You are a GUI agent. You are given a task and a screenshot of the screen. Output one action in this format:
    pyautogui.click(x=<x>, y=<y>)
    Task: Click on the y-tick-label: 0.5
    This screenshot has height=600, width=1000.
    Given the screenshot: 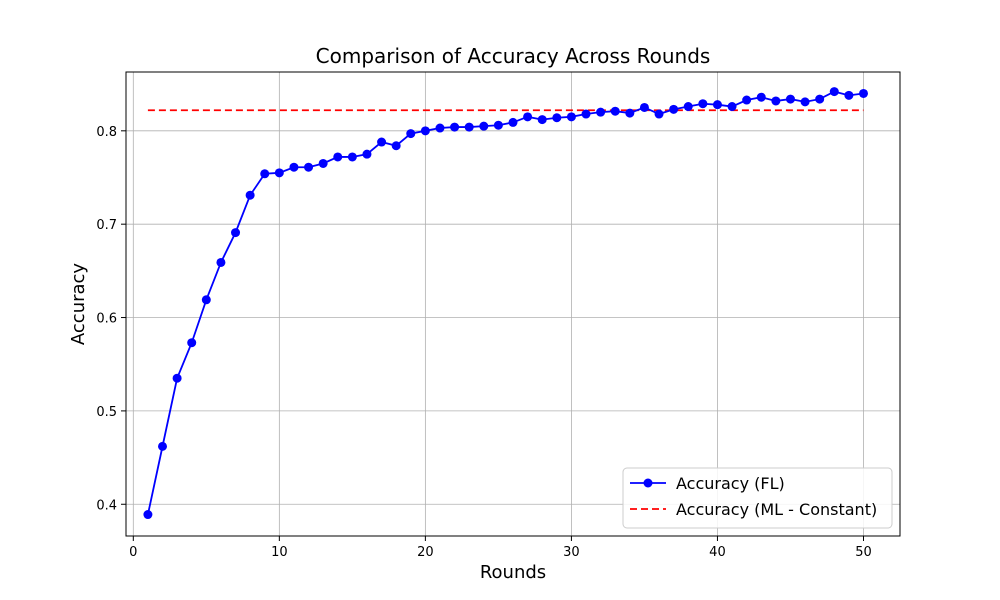 What is the action you would take?
    pyautogui.click(x=106, y=412)
    